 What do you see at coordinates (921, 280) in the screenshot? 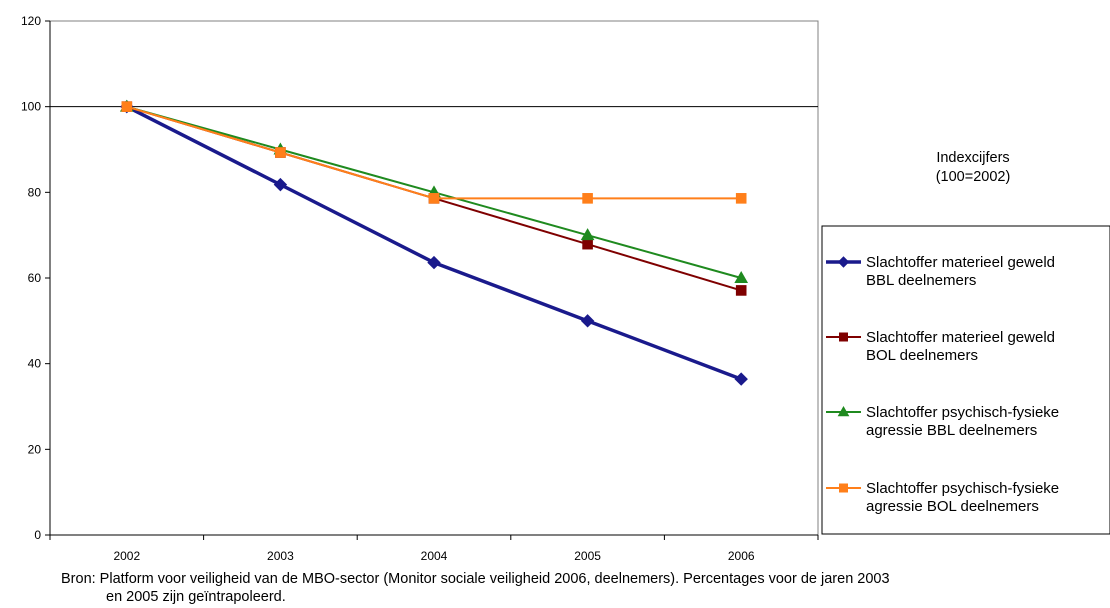
I see `legend-label: BBL deelnemers` at bounding box center [921, 280].